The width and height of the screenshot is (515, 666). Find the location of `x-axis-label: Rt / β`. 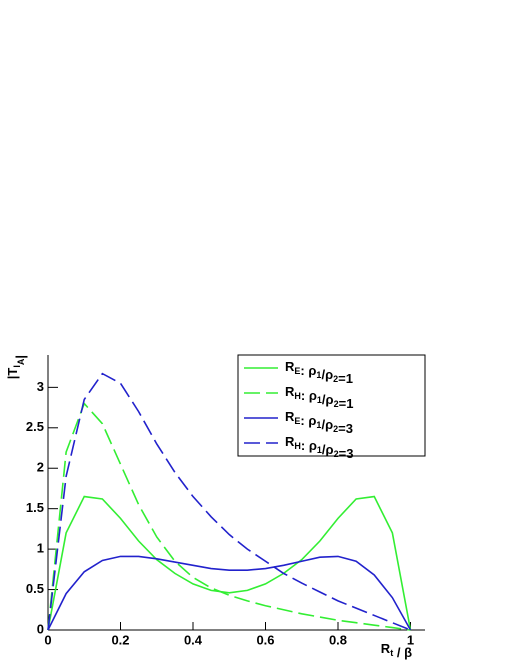

x-axis-label: Rt / β is located at coordinates (396, 650).